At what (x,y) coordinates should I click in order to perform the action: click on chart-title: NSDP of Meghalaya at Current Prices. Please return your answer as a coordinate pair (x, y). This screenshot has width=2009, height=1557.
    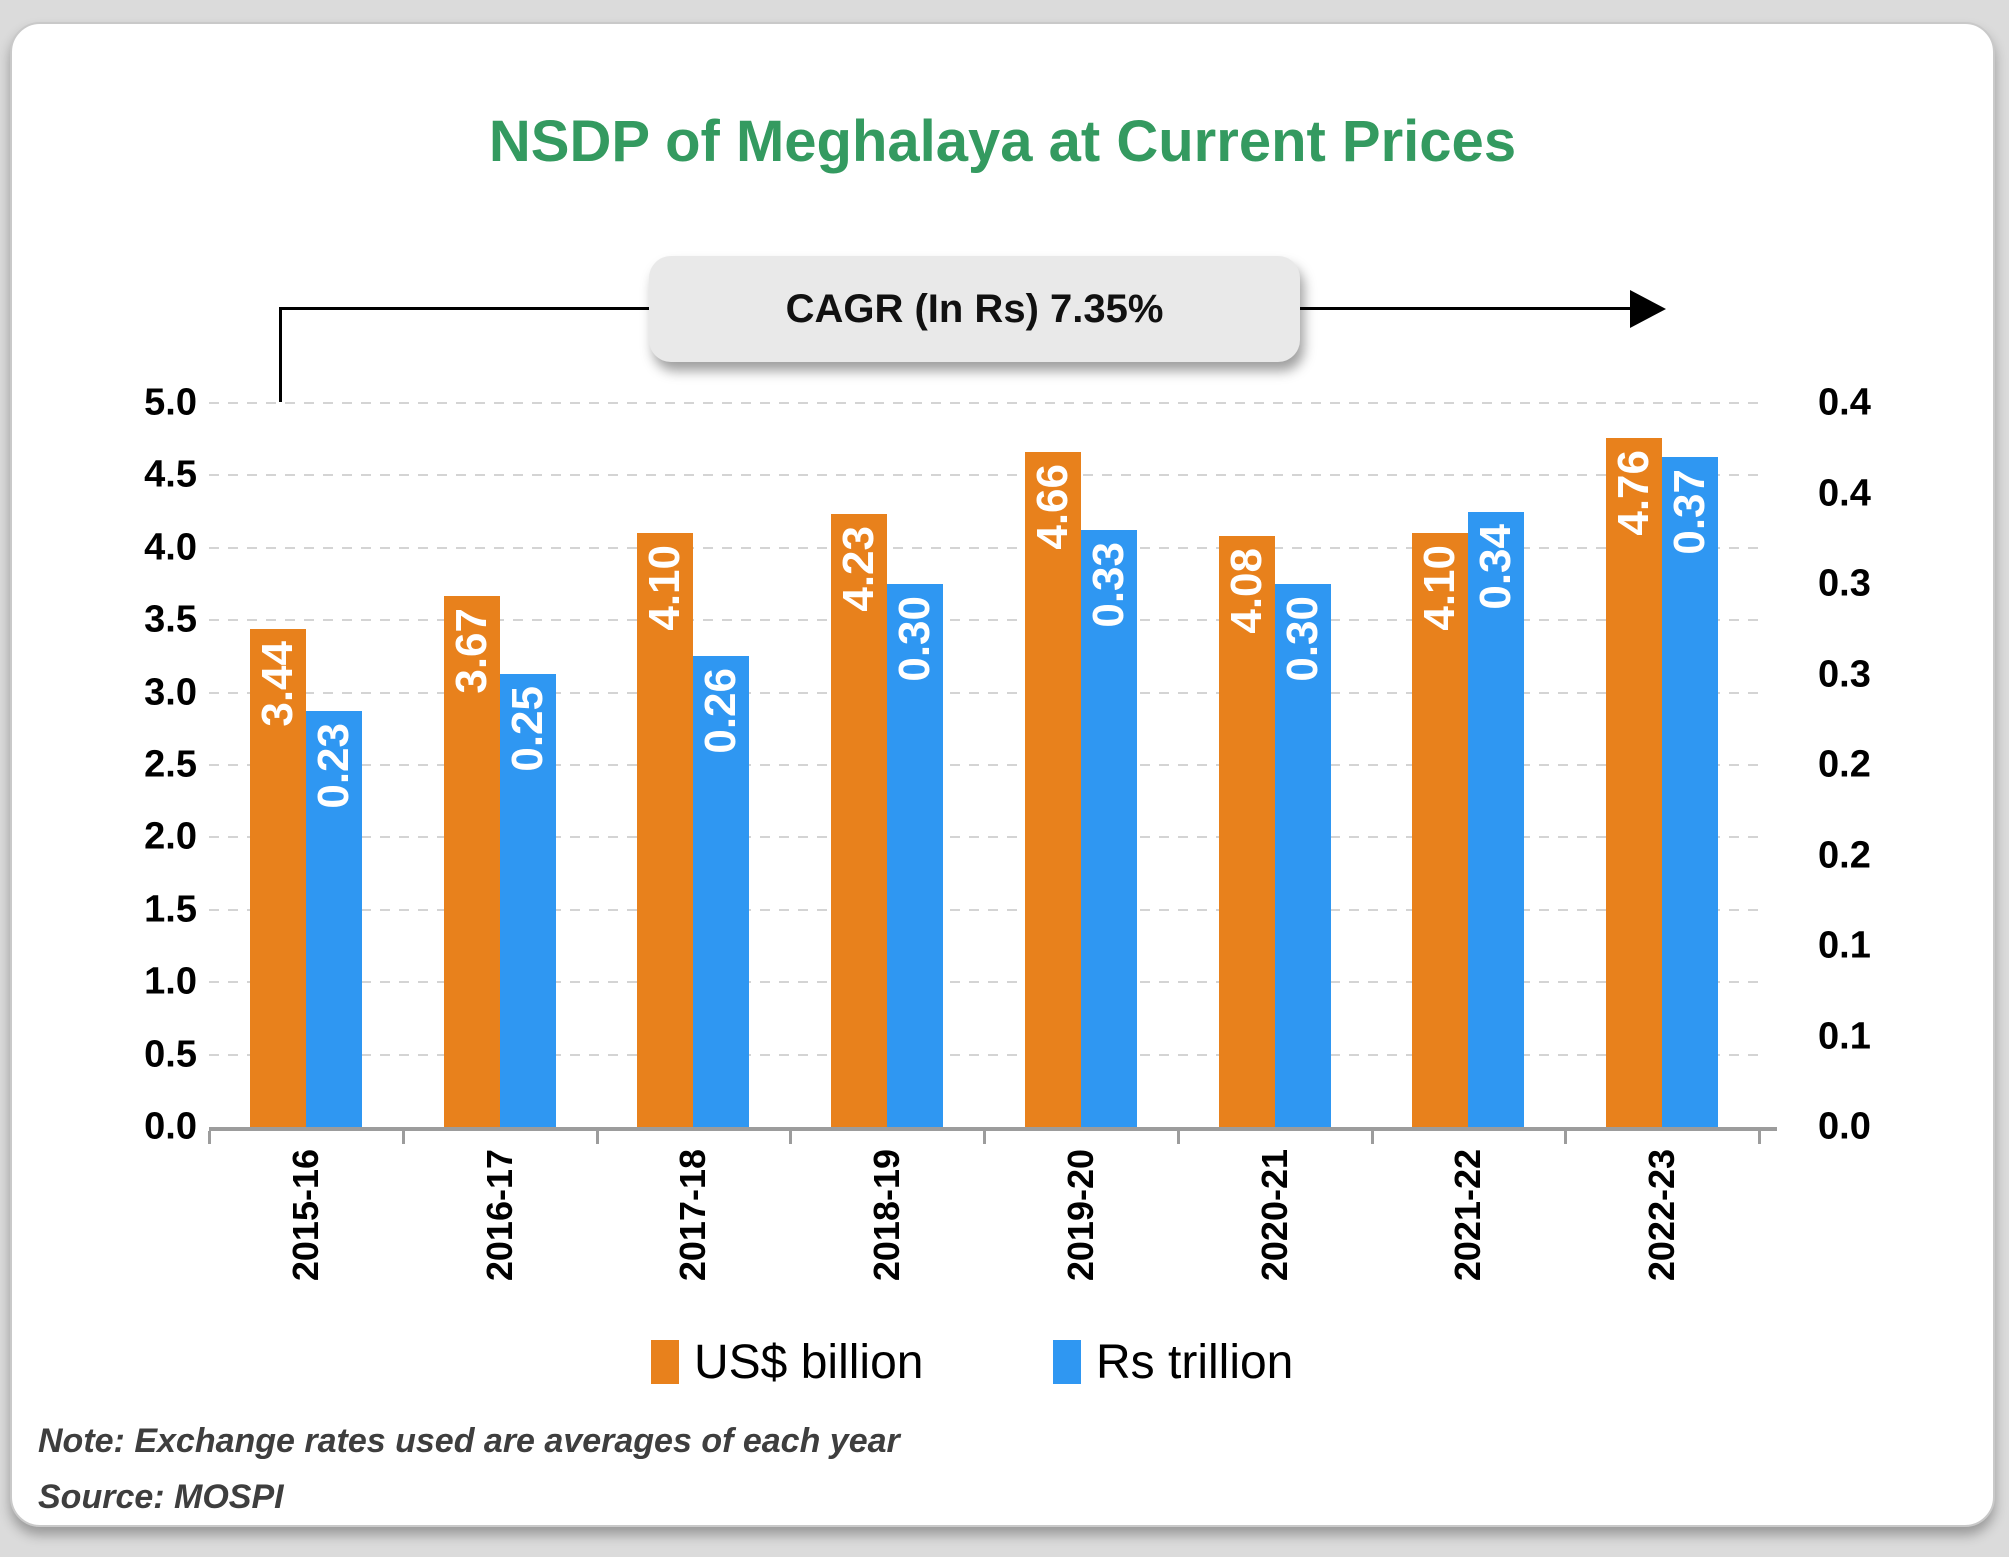
    Looking at the image, I should click on (1002, 141).